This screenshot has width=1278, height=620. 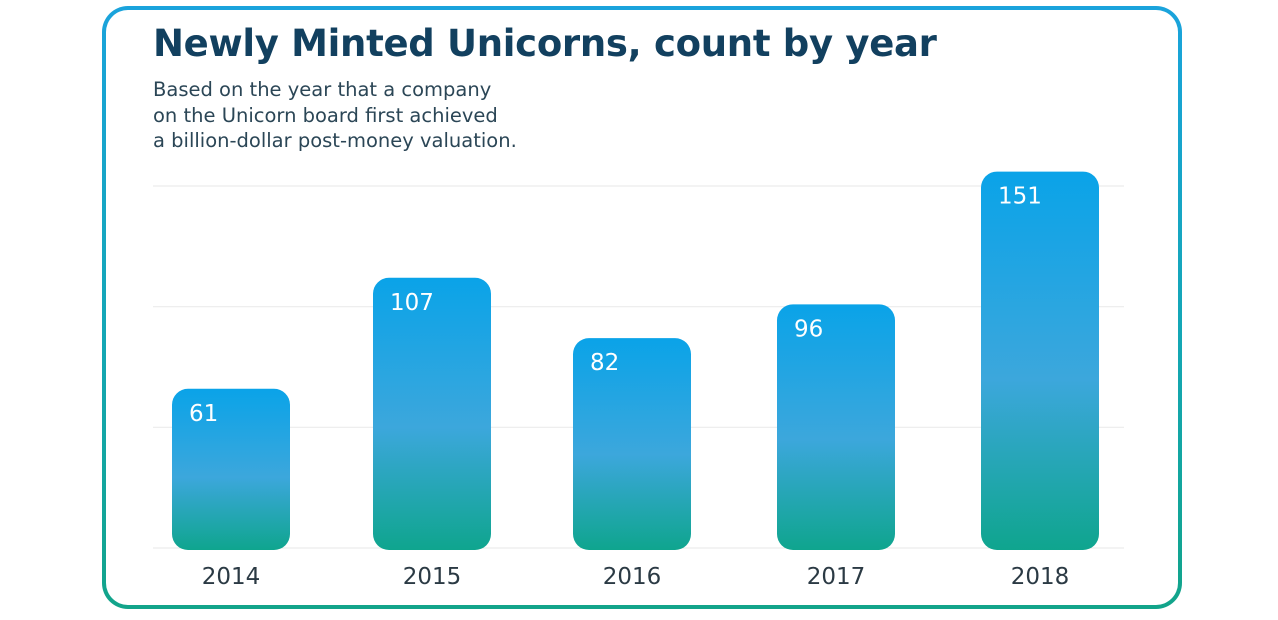 What do you see at coordinates (322, 89) in the screenshot?
I see `subtitle-line: Based on the year that a company` at bounding box center [322, 89].